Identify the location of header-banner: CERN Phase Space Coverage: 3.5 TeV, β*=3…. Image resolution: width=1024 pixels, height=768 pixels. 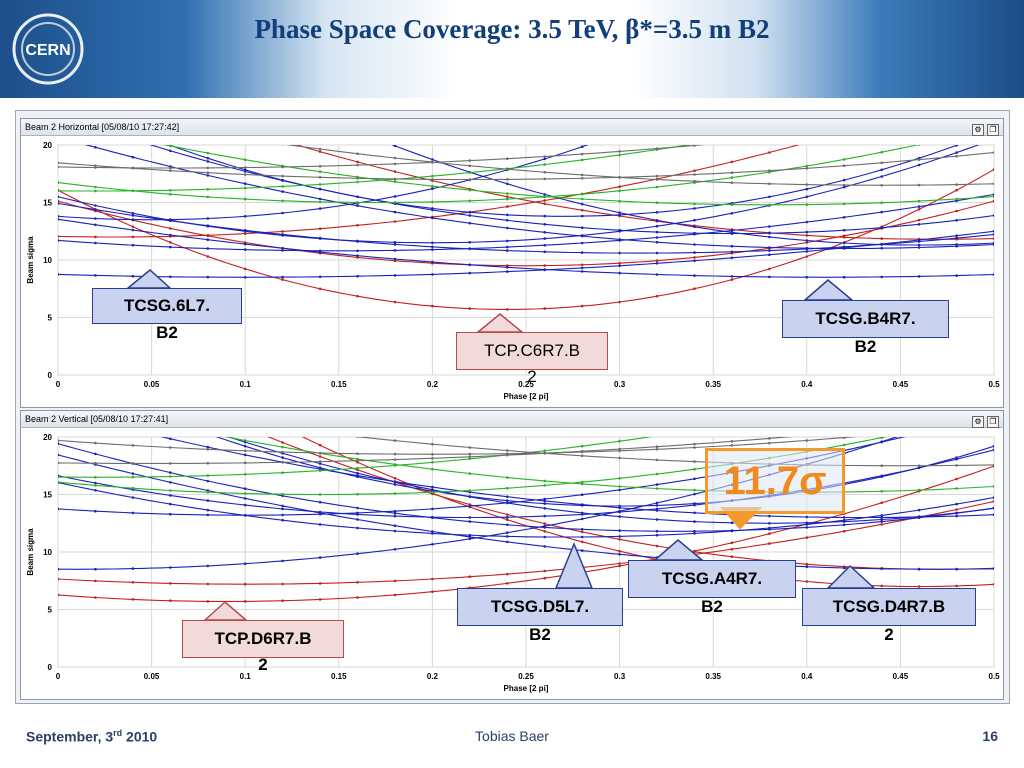
(512, 49).